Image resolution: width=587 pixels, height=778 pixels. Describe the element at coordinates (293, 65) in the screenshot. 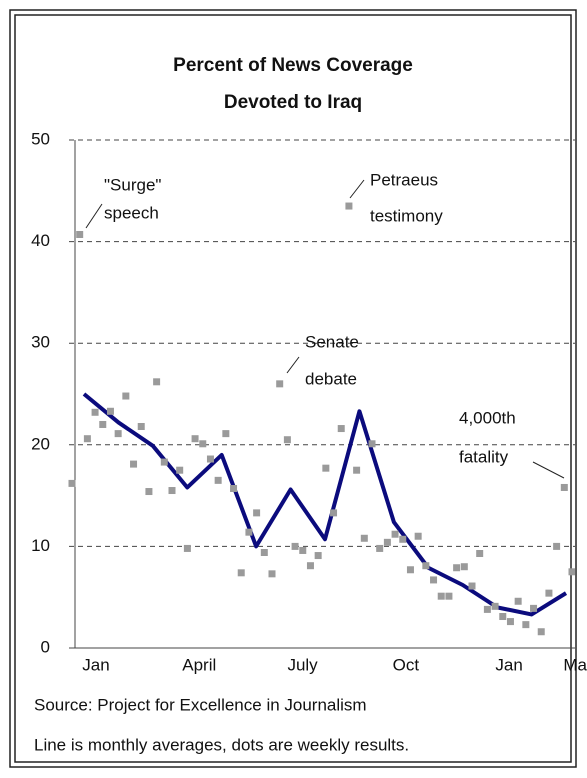

I see `chart-title: Percent of News Coverage` at that location.